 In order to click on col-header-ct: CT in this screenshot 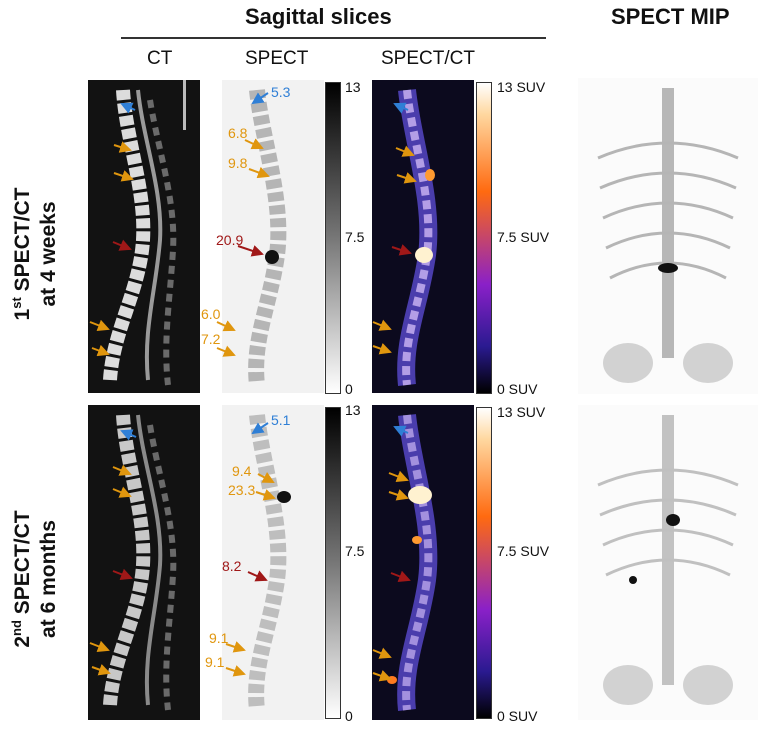, I will do `click(160, 58)`.